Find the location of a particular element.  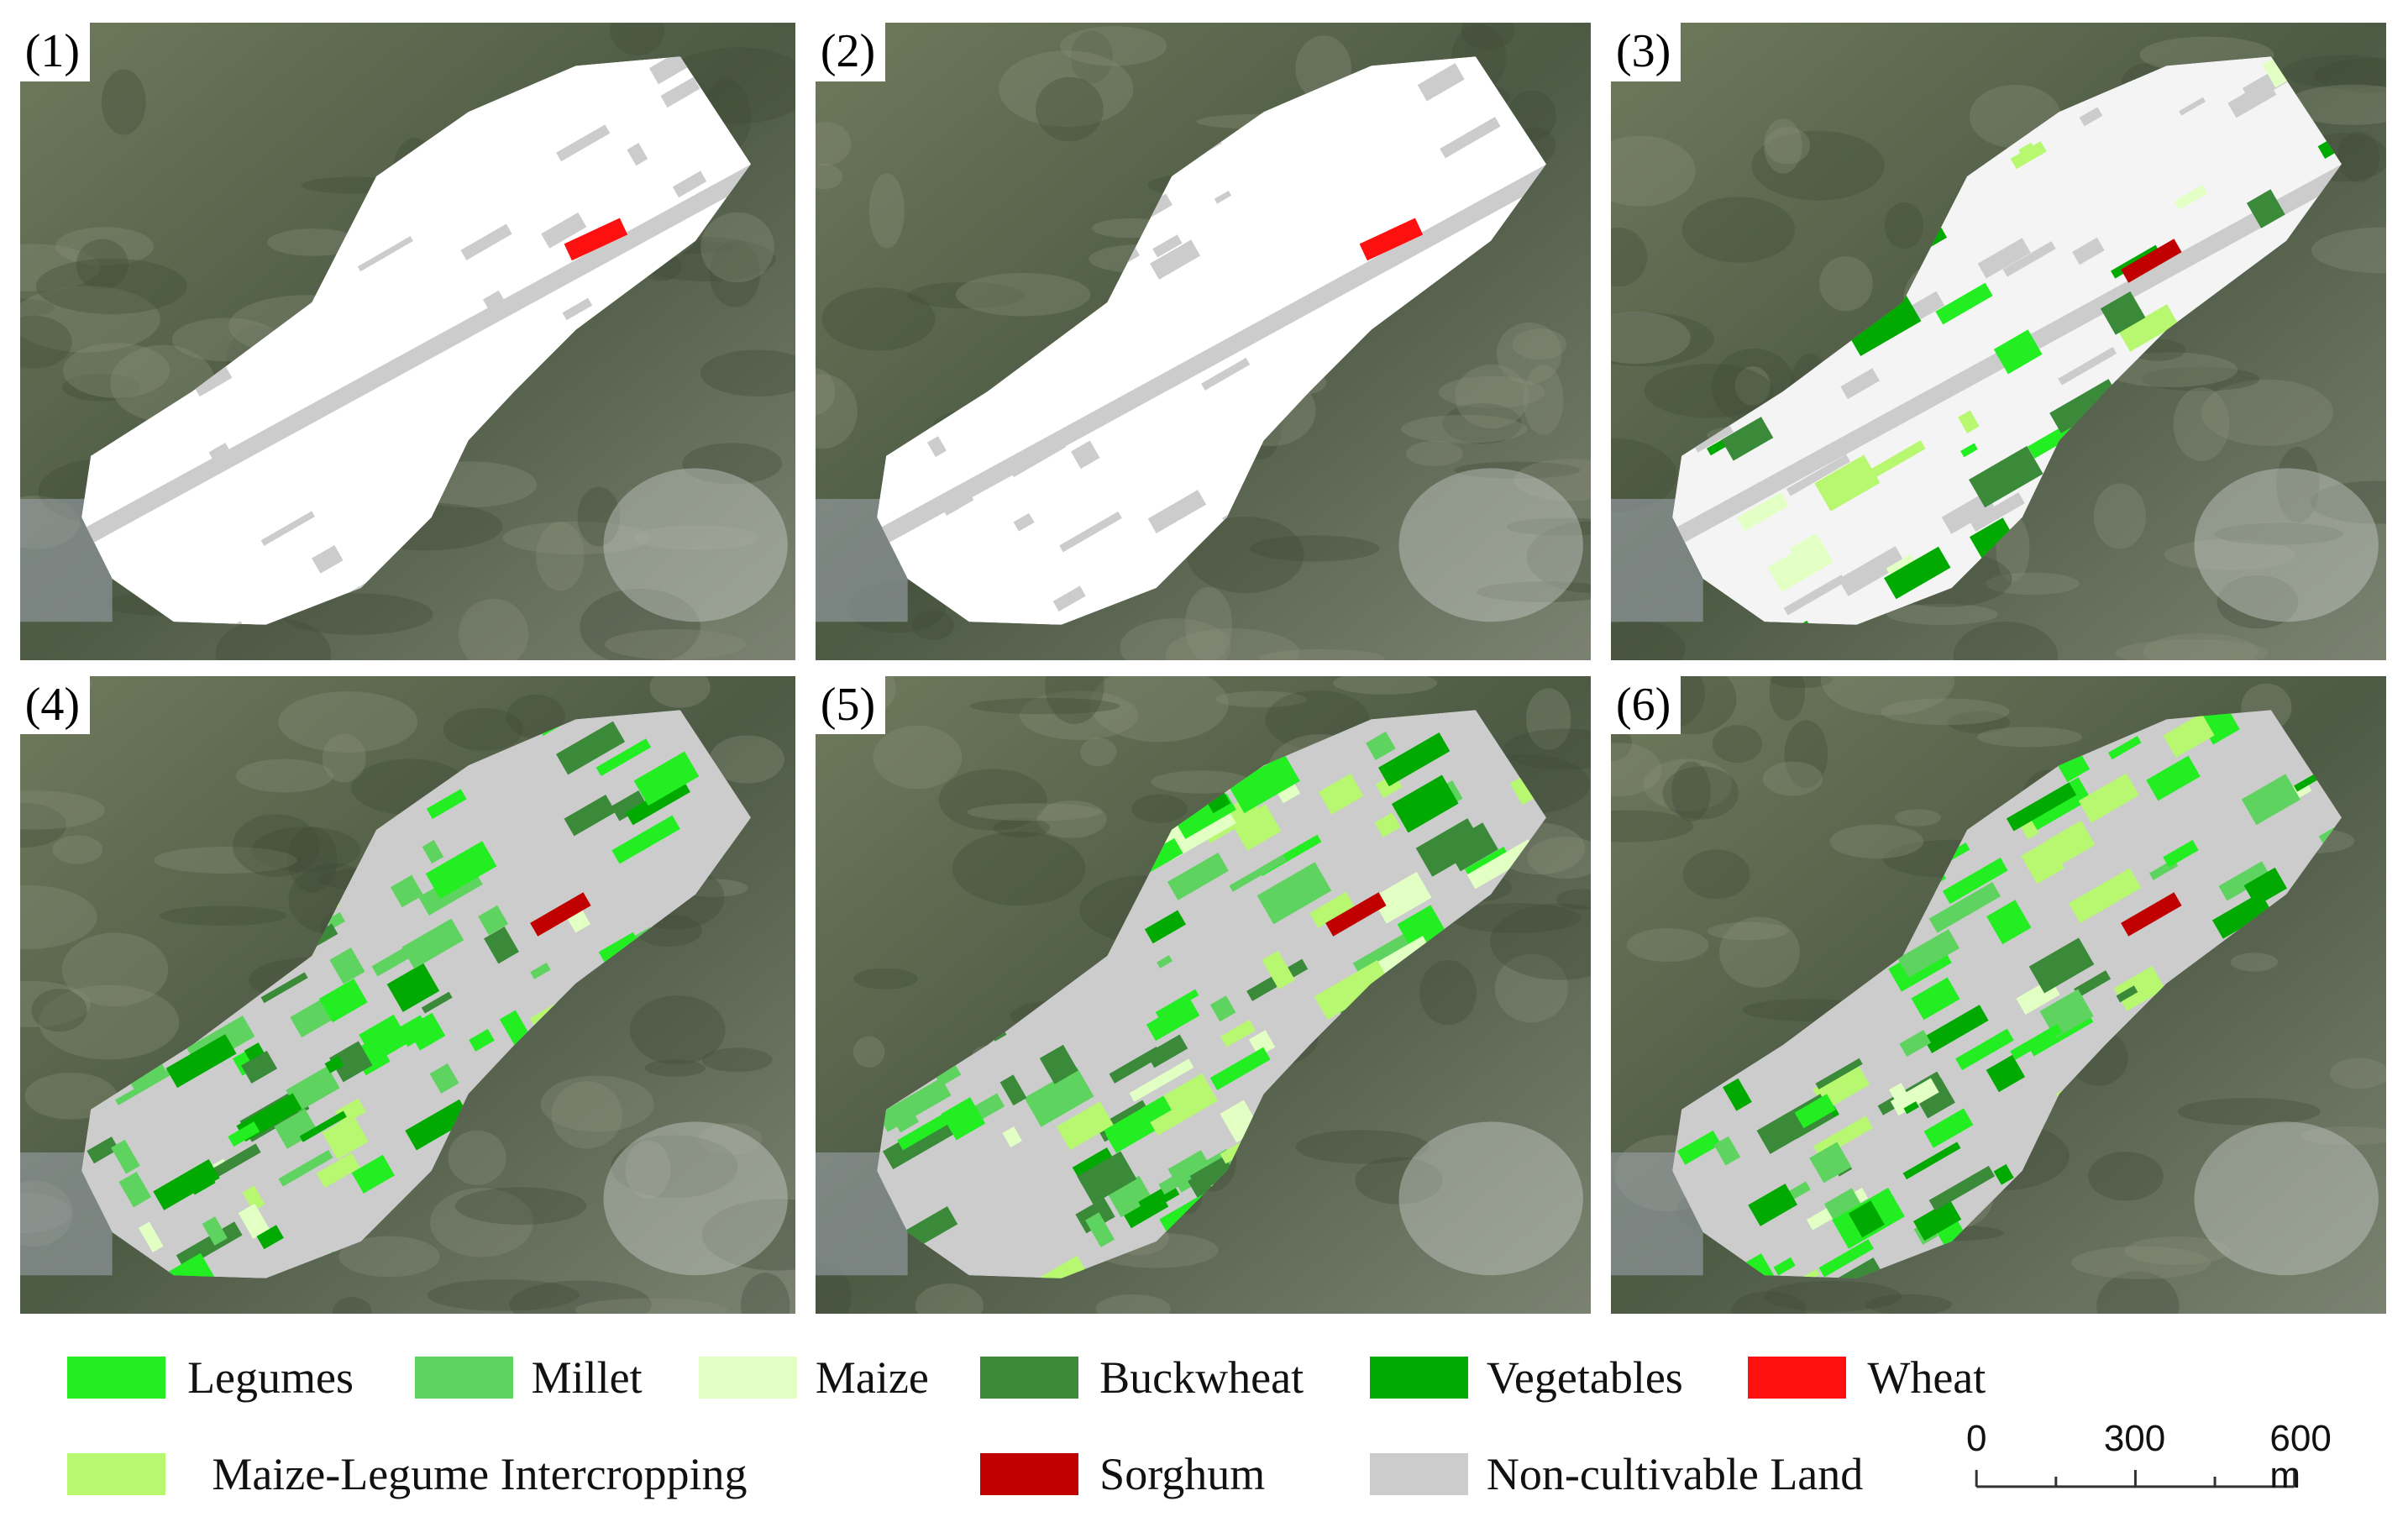

legend-label: Maize-Legume Intercropping is located at coordinates (480, 1473).